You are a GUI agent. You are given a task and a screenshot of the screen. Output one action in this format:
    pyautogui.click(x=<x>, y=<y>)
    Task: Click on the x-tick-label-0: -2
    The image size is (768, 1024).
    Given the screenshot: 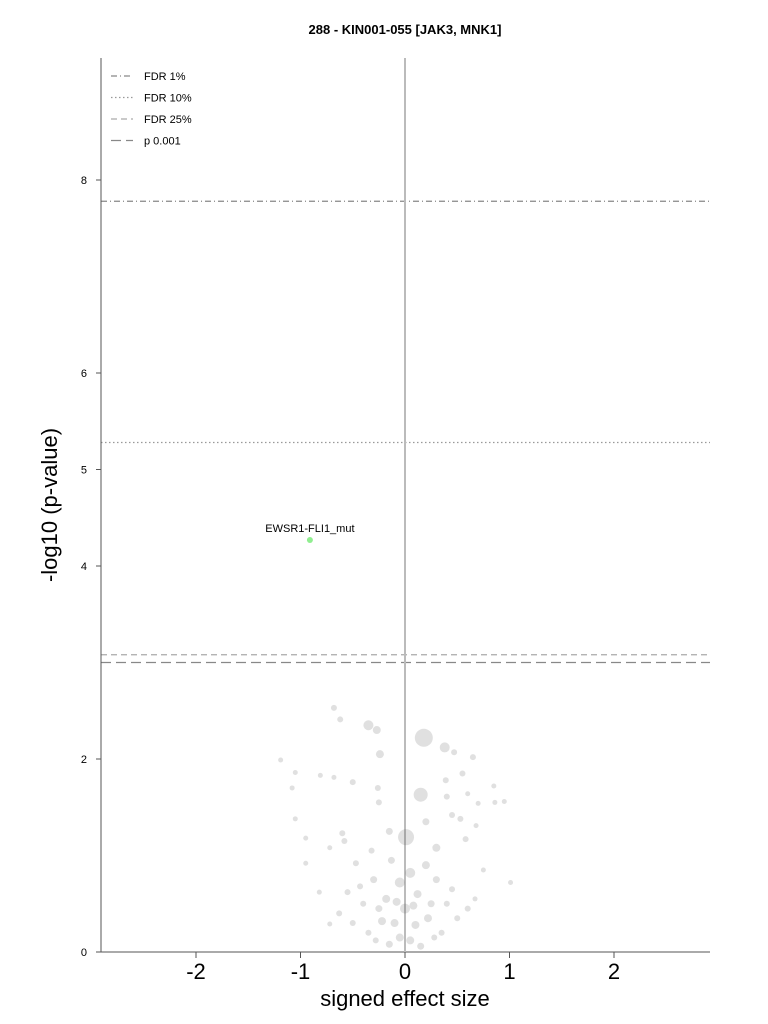 What is the action you would take?
    pyautogui.click(x=196, y=971)
    